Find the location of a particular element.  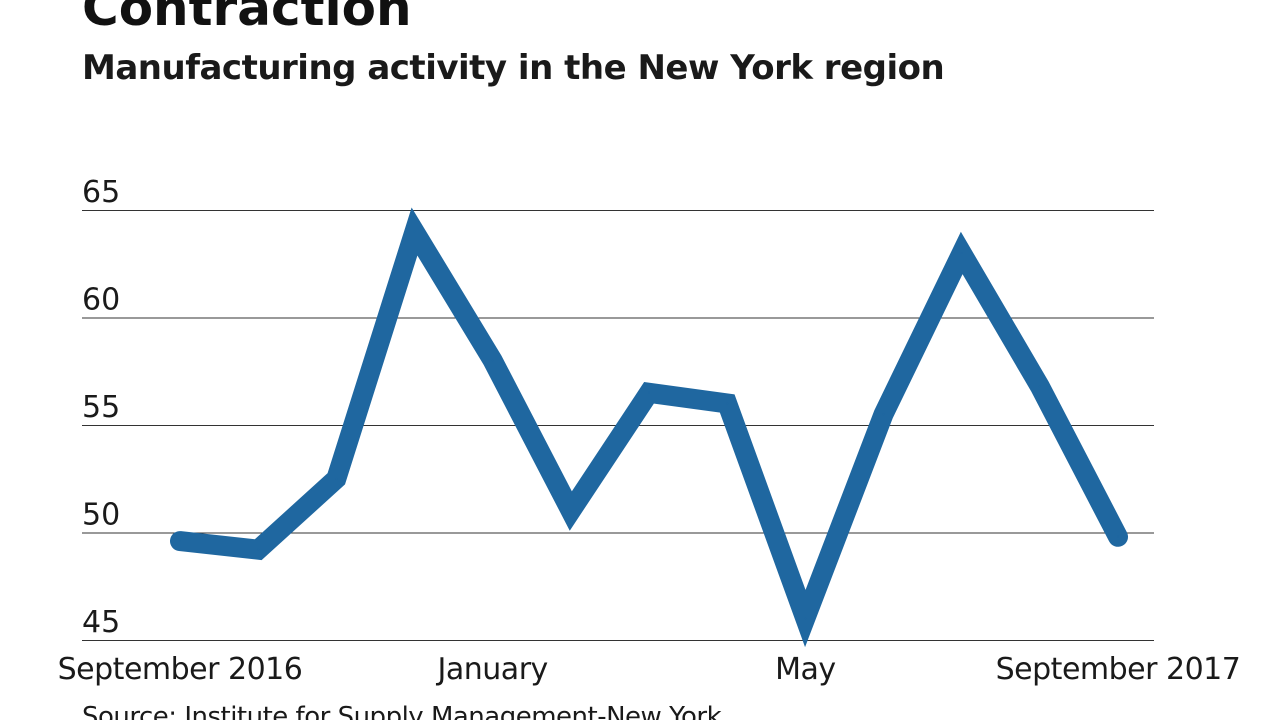

x-tick-label-2017-09: September 2017 is located at coordinates (1118, 669).